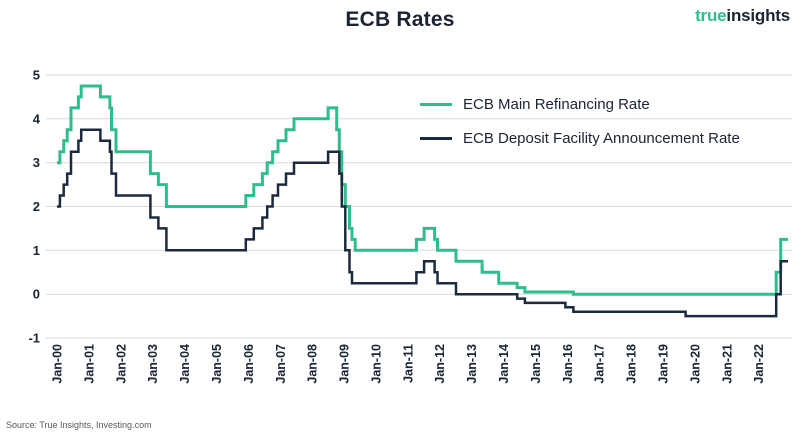  Describe the element at coordinates (37, 118) in the screenshot. I see `y-axis-tick-label: 4` at that location.